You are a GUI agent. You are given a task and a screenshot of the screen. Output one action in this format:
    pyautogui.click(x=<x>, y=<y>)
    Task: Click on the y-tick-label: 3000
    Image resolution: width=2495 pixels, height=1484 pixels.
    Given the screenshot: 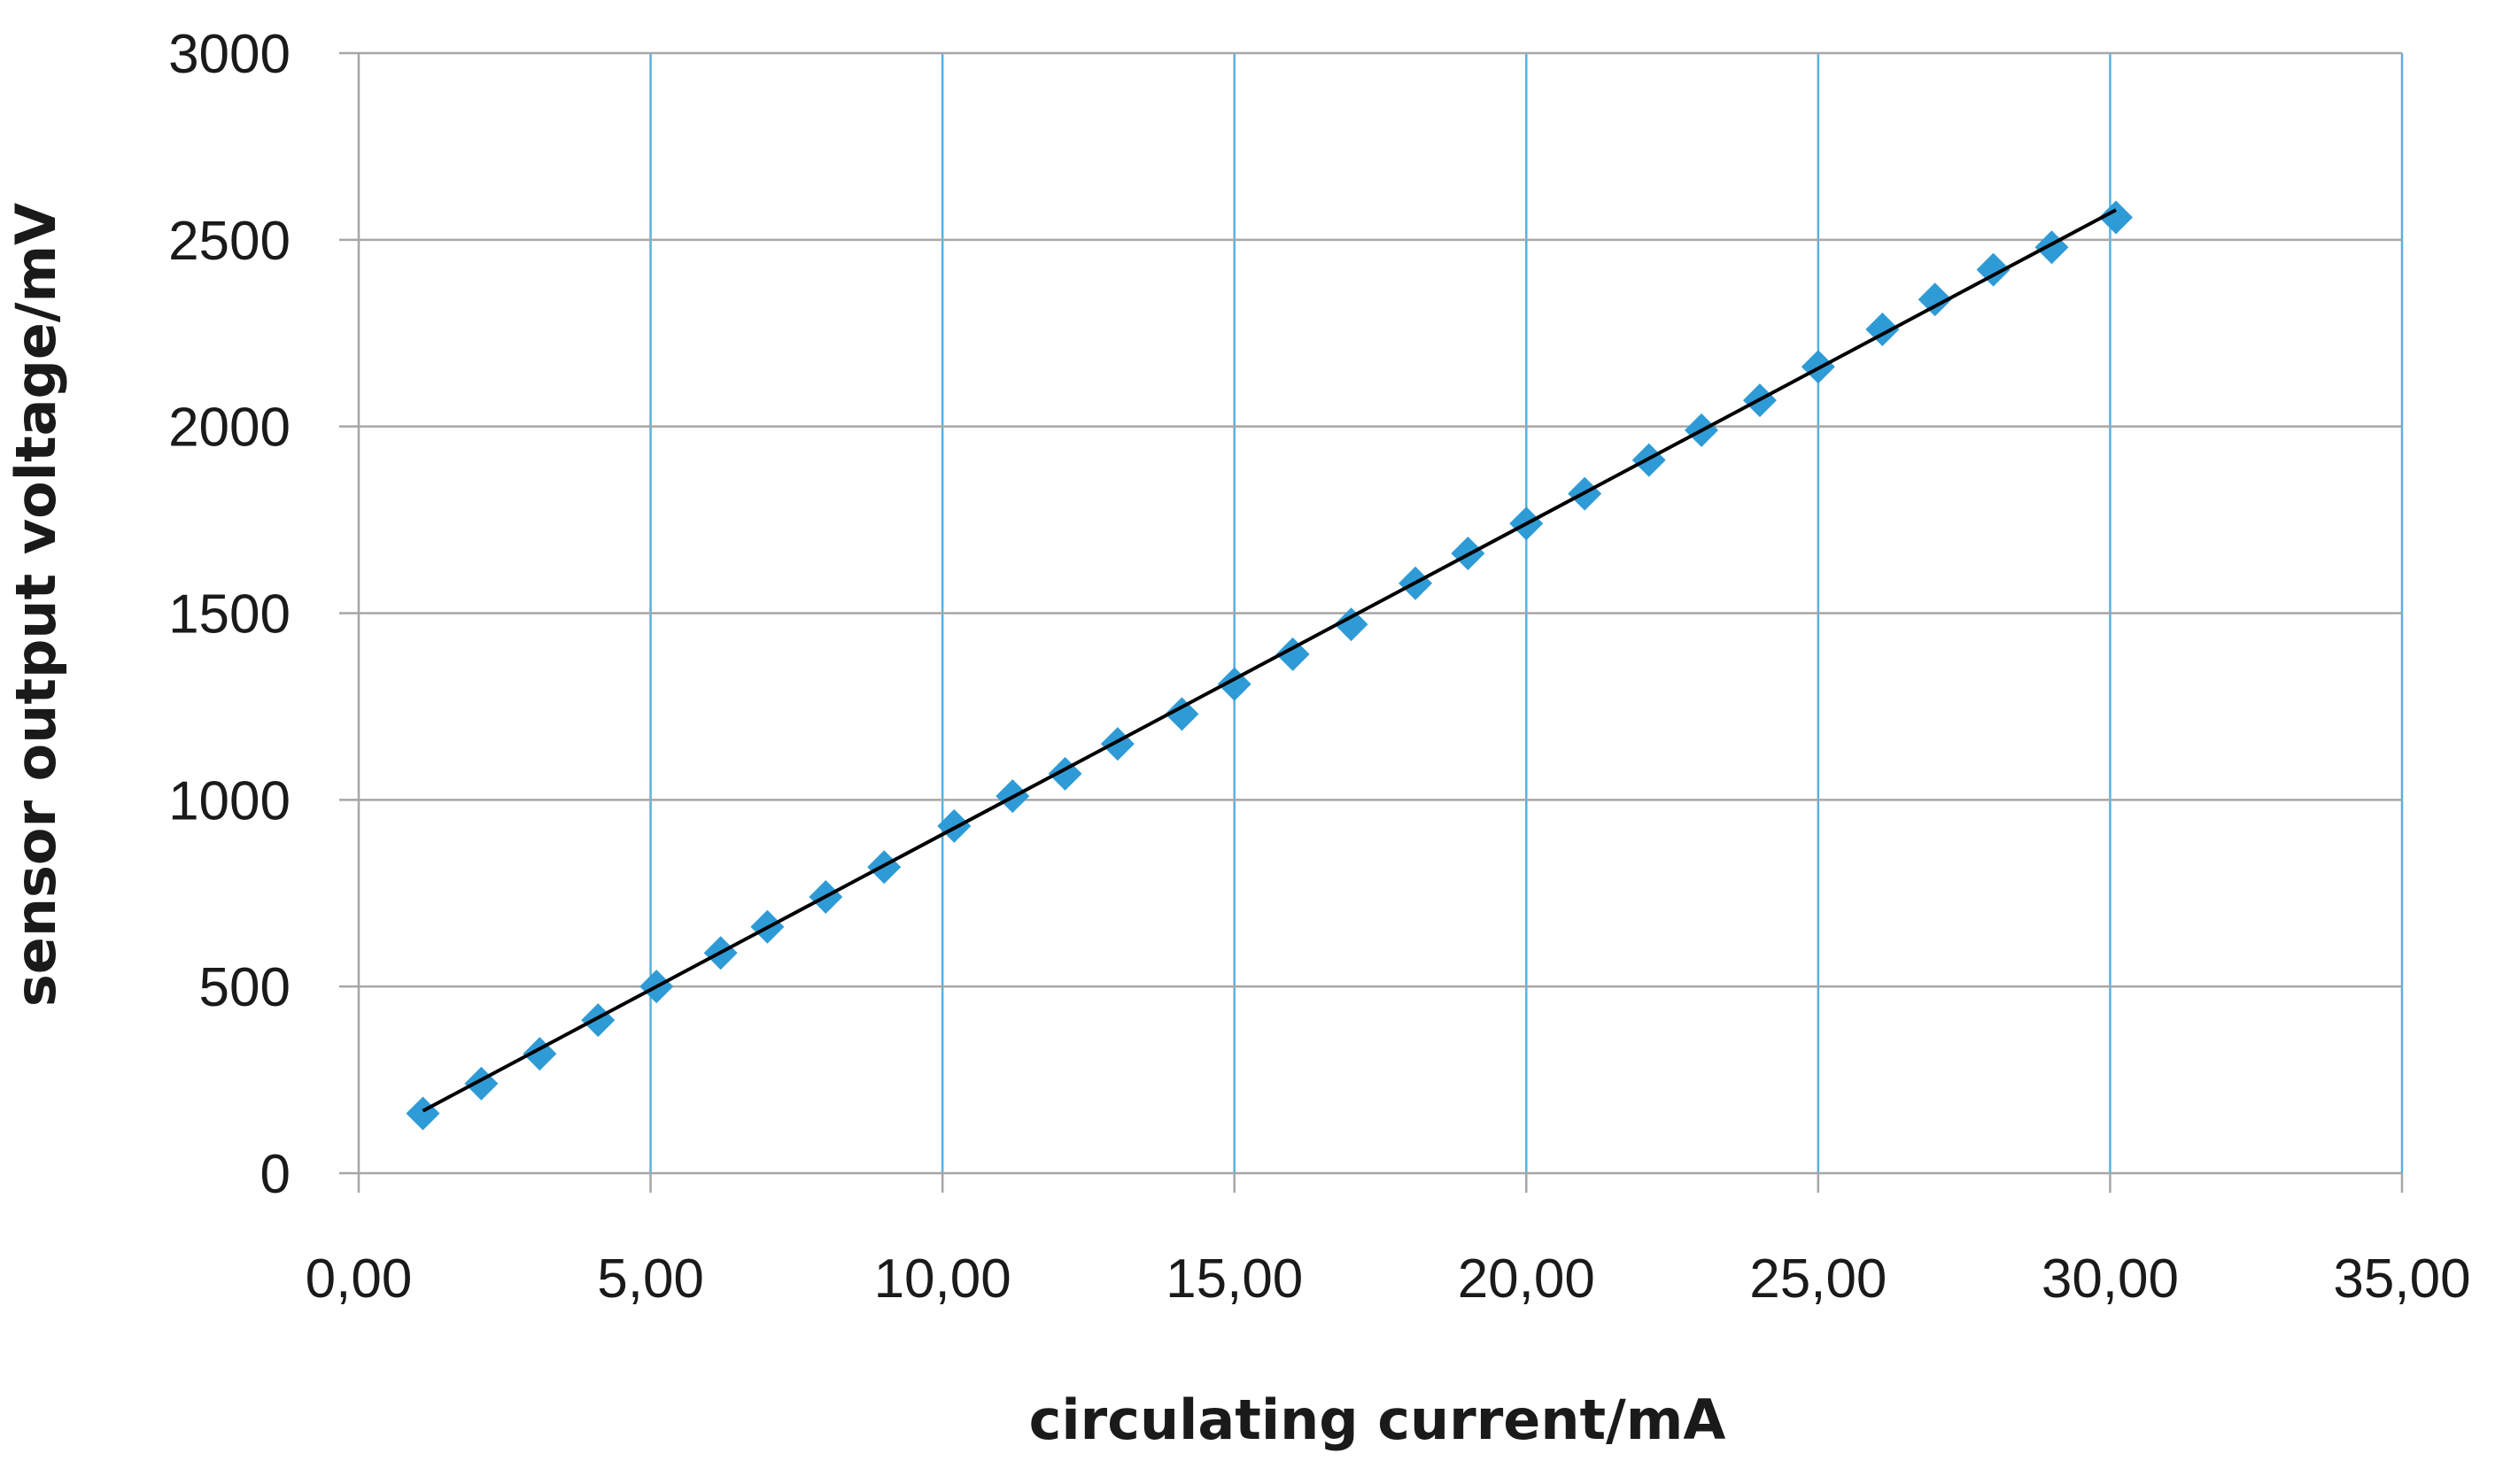 What is the action you would take?
    pyautogui.click(x=229, y=54)
    